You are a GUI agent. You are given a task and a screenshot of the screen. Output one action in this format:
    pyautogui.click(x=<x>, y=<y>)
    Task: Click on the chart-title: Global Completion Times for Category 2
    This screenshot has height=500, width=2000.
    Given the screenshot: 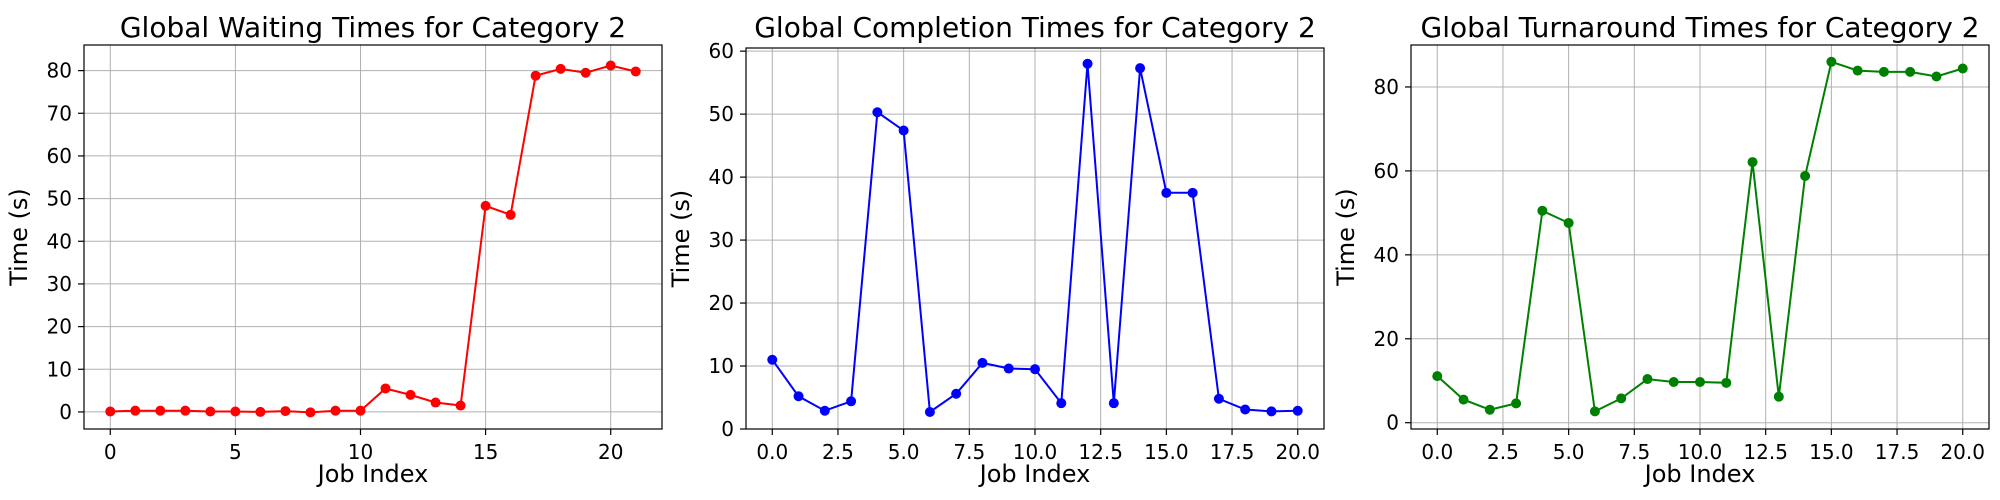 What is the action you would take?
    pyautogui.click(x=1035, y=27)
    